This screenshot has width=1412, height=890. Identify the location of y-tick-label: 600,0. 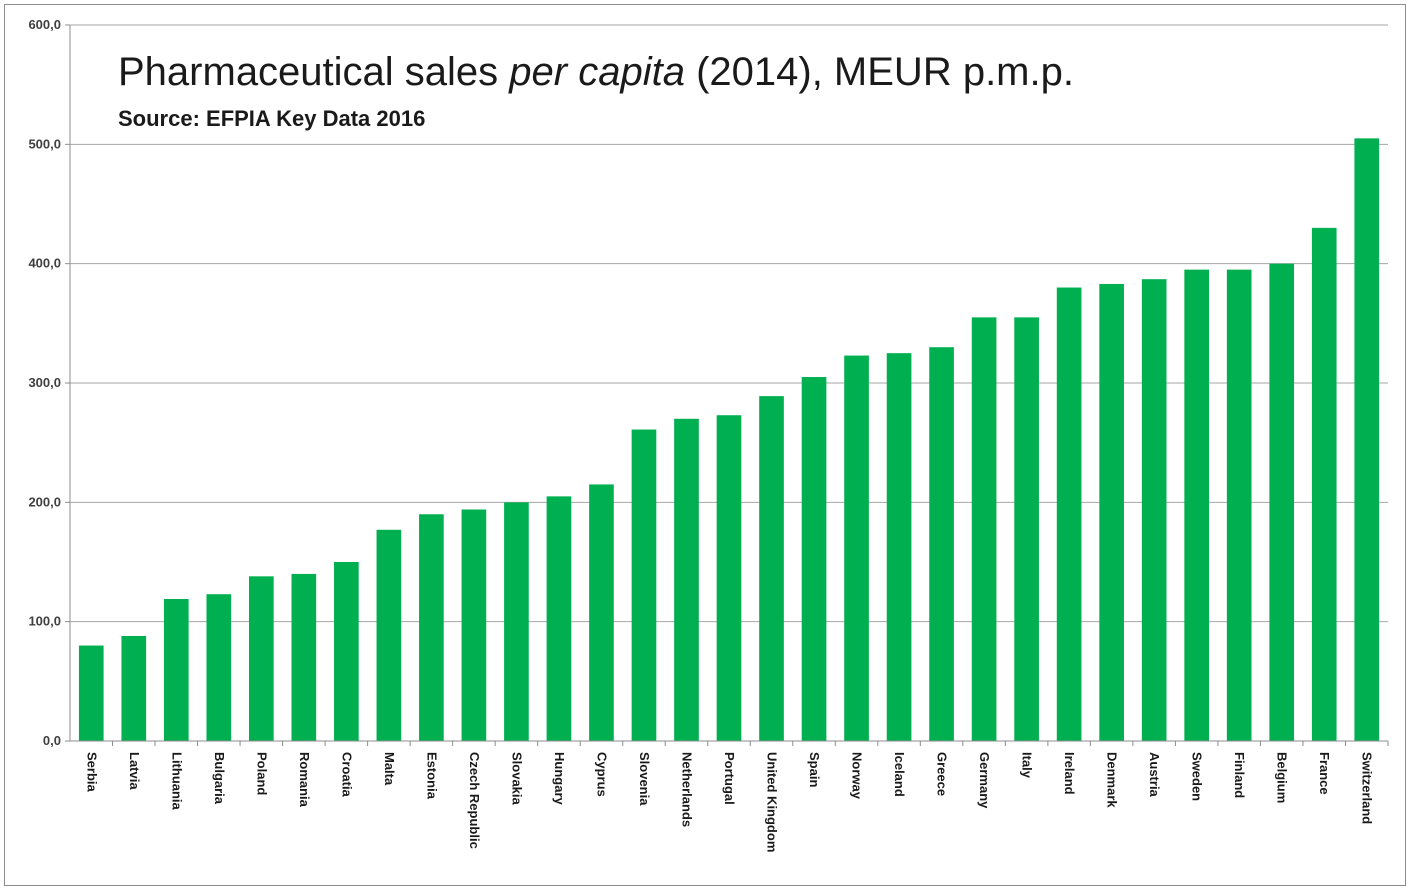
(44, 24).